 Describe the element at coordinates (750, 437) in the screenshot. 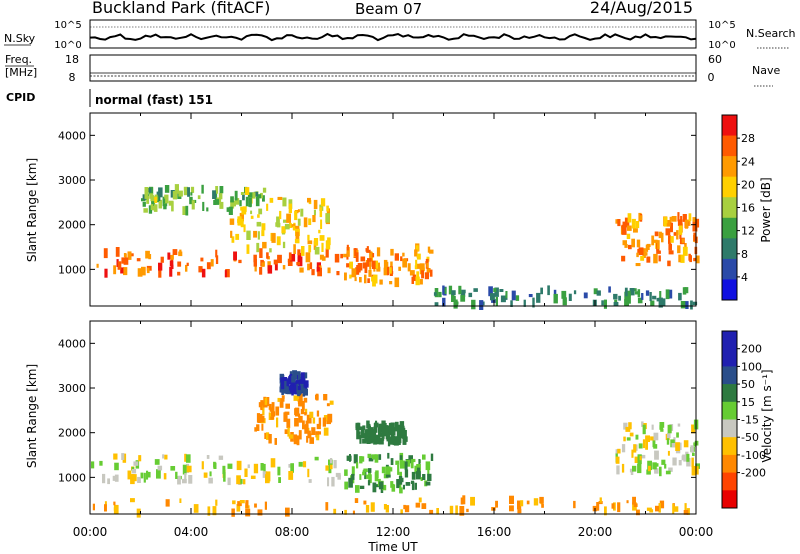

I see `velocity-colorbar-tick-label: -50` at that location.